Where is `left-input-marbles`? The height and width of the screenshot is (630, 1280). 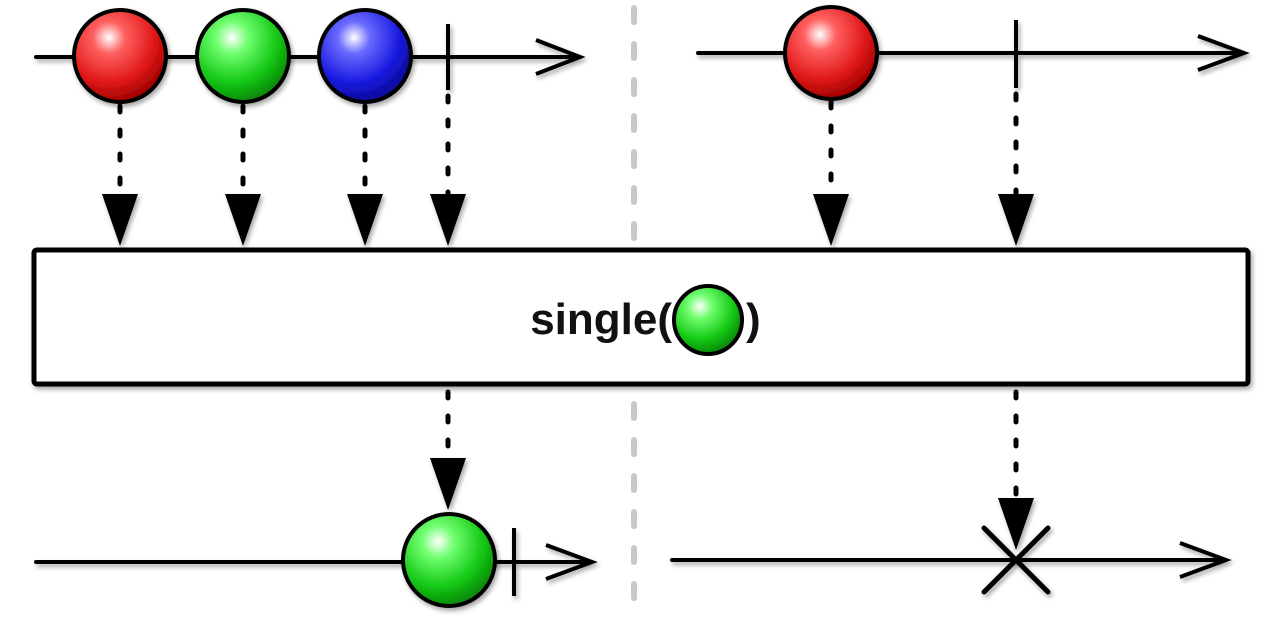
left-input-marbles is located at coordinates (242, 56).